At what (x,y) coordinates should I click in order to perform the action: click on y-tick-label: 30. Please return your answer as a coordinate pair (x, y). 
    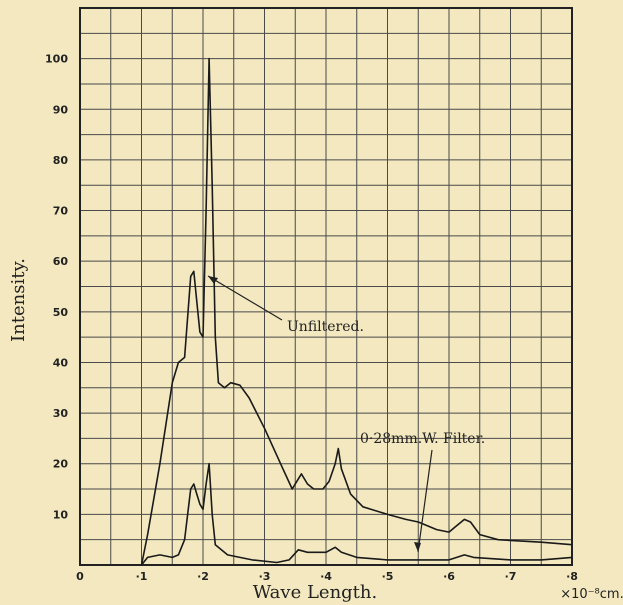
    Looking at the image, I should click on (61, 413).